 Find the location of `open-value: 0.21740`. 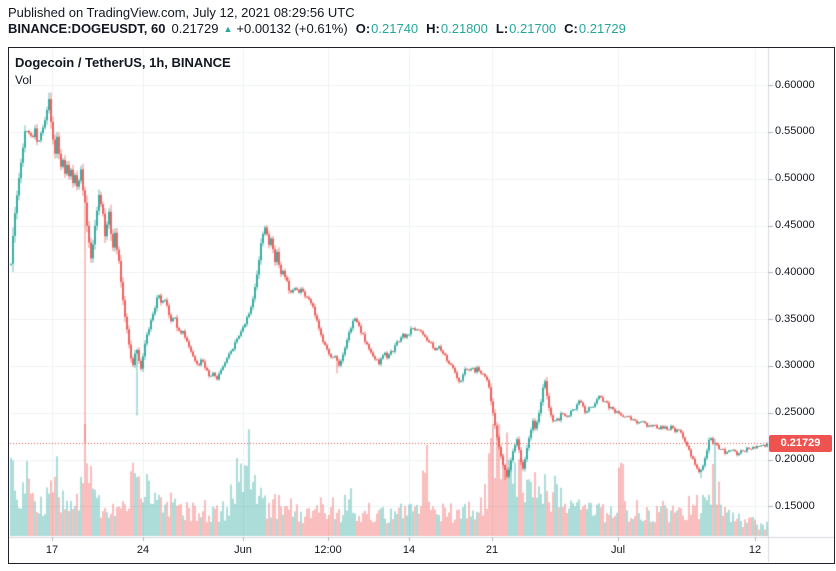

open-value: 0.21740 is located at coordinates (395, 28).